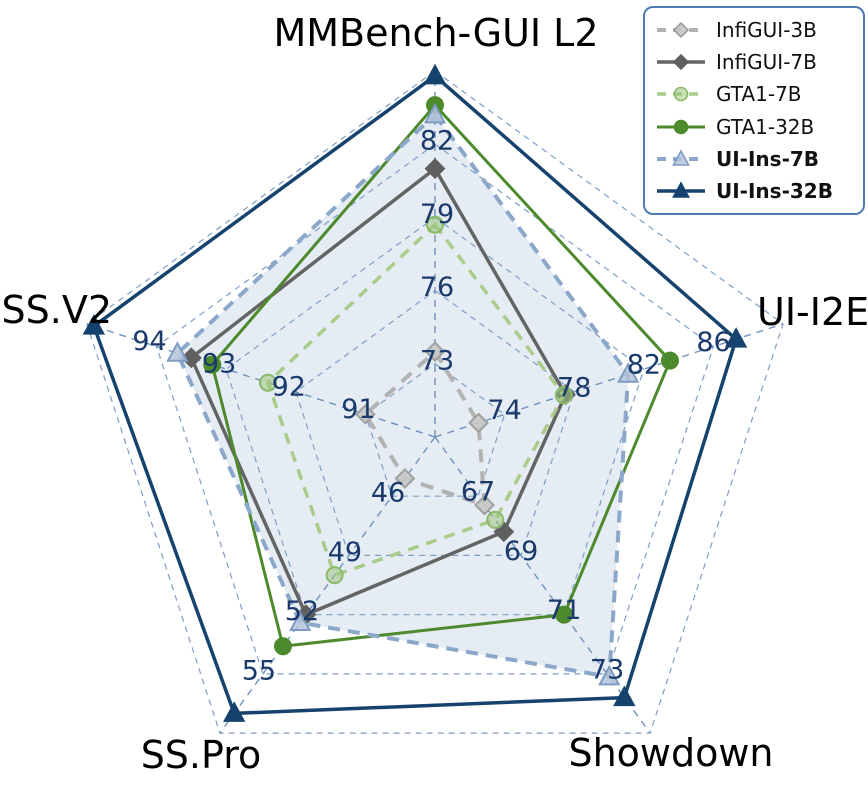 This screenshot has height=800, width=868. Describe the element at coordinates (670, 753) in the screenshot. I see `axis-label-showdown: Showdown` at that location.